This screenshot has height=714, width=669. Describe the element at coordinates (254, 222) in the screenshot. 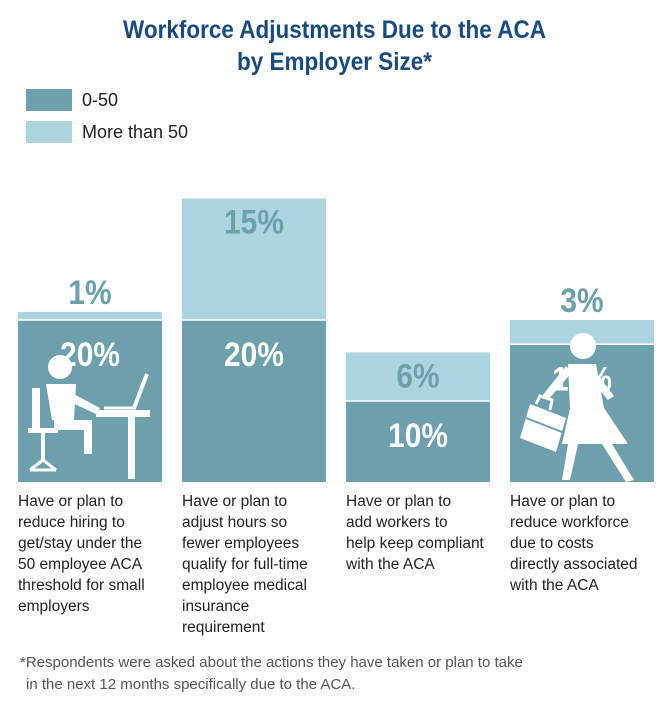

I see `data-label-more-than-50-2: 15%` at that location.